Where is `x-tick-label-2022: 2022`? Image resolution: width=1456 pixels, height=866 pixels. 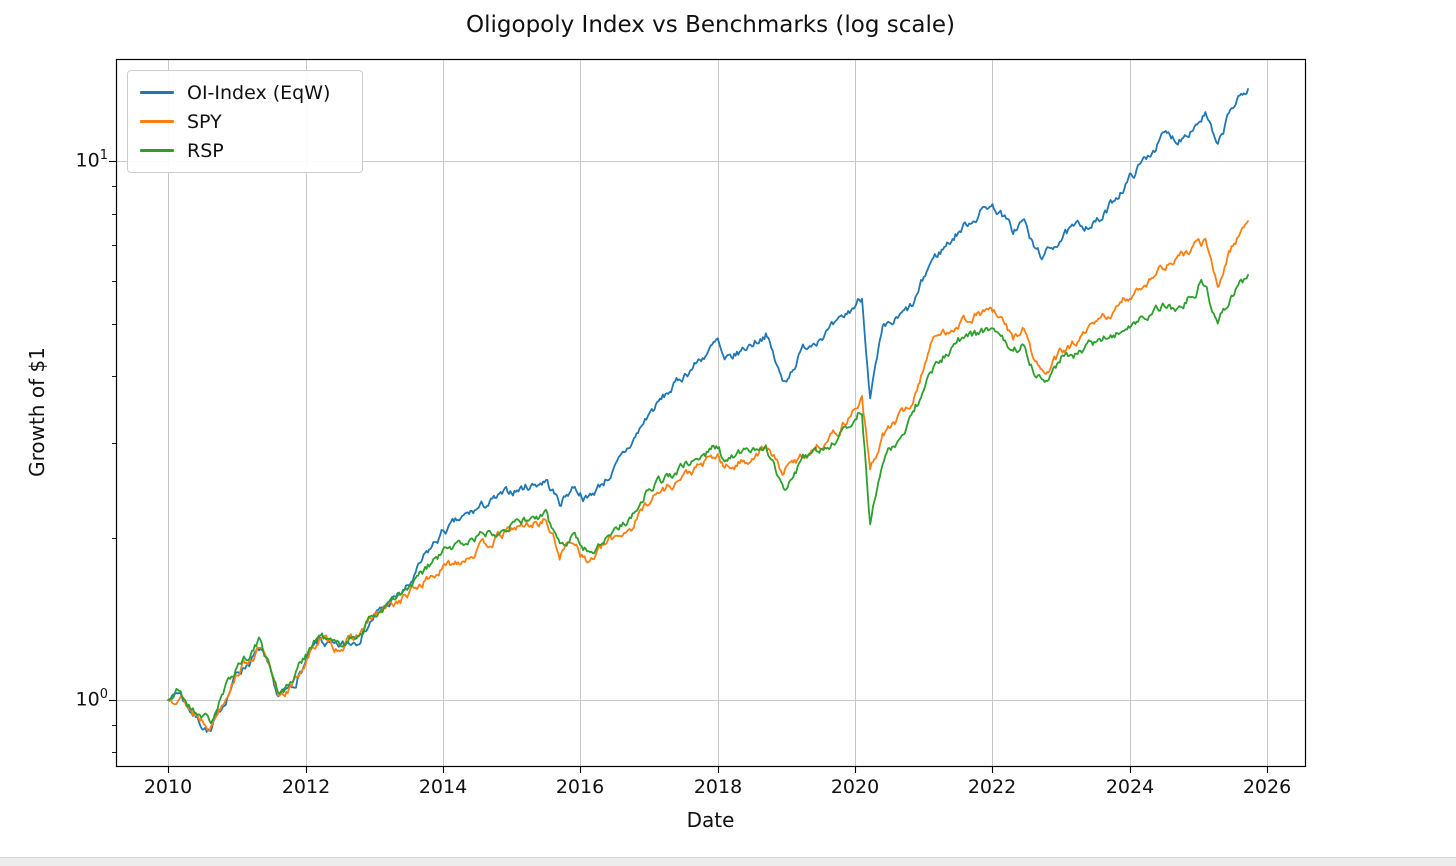
x-tick-label-2022: 2022 is located at coordinates (992, 787).